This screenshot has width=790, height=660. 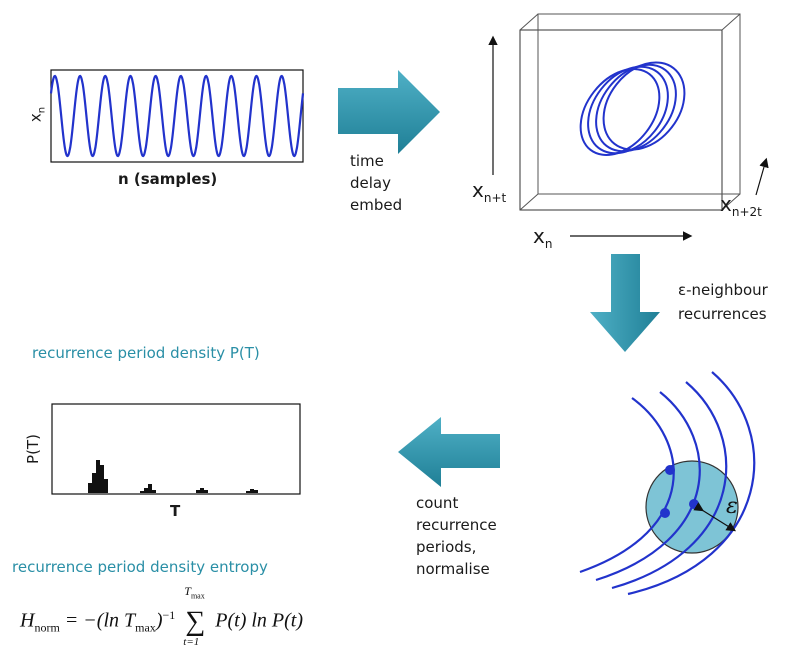 What do you see at coordinates (187, 591) in the screenshot?
I see `sum-upper-main: T` at bounding box center [187, 591].